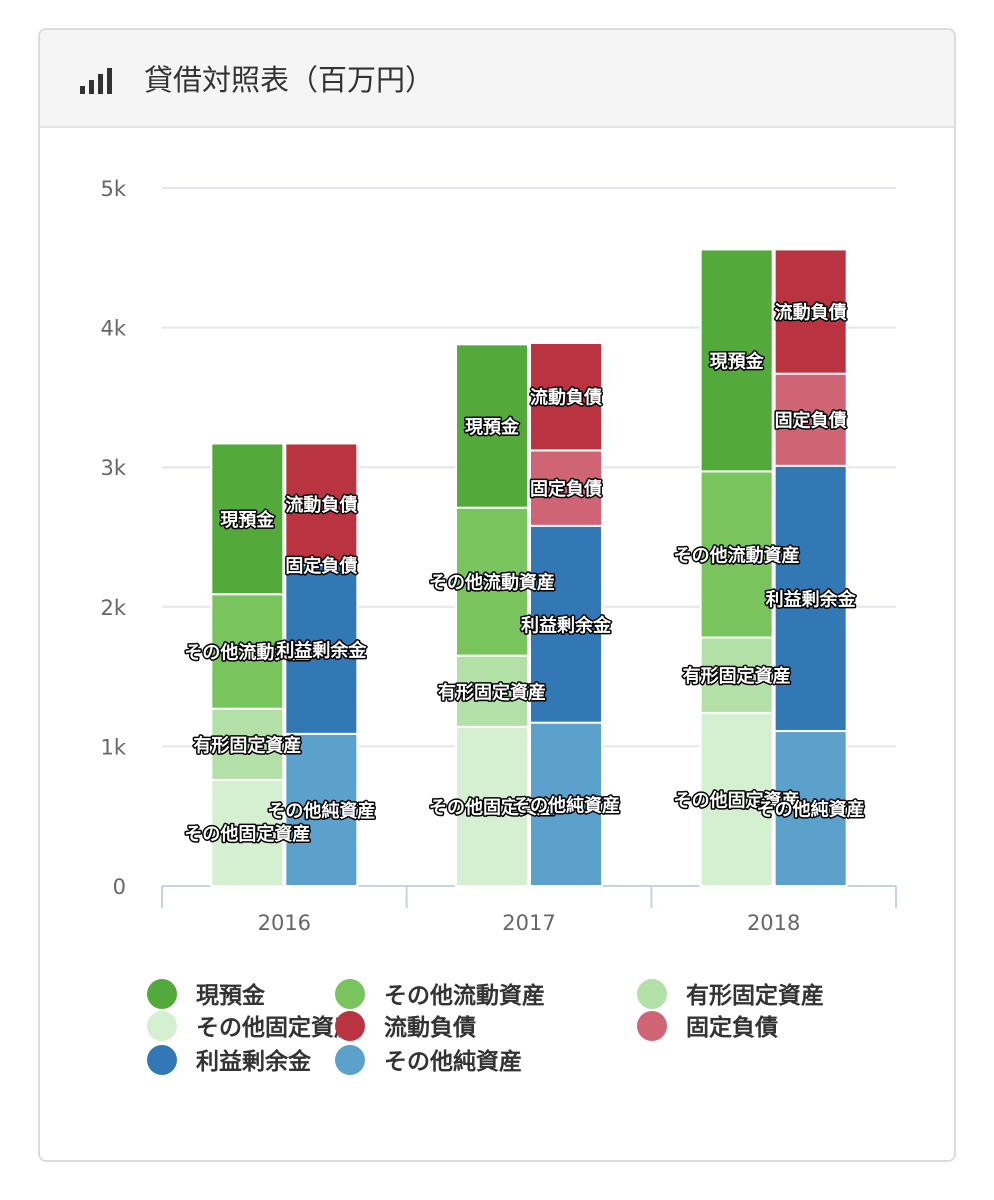 The image size is (994, 1200). I want to click on legend-item: その他流動資産, so click(440, 994).